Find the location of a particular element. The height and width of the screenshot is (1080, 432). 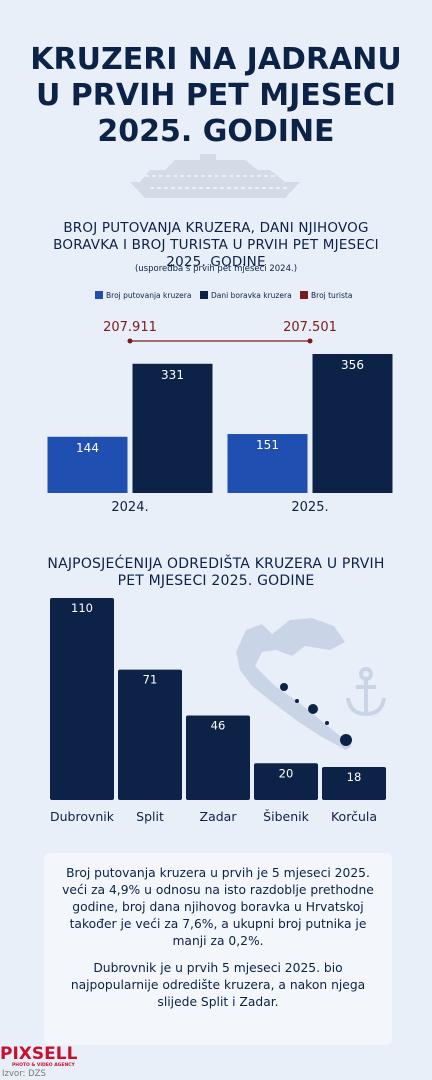

anchor-icon is located at coordinates (366, 692).